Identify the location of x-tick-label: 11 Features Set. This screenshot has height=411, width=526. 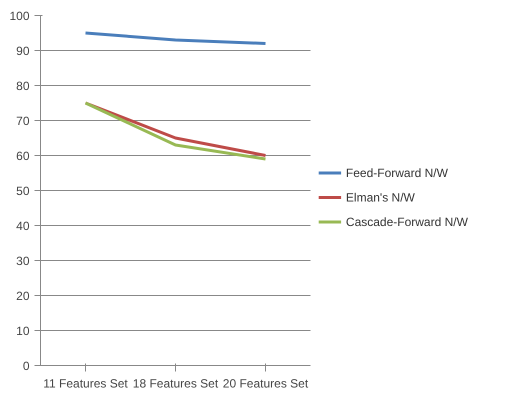
(85, 383).